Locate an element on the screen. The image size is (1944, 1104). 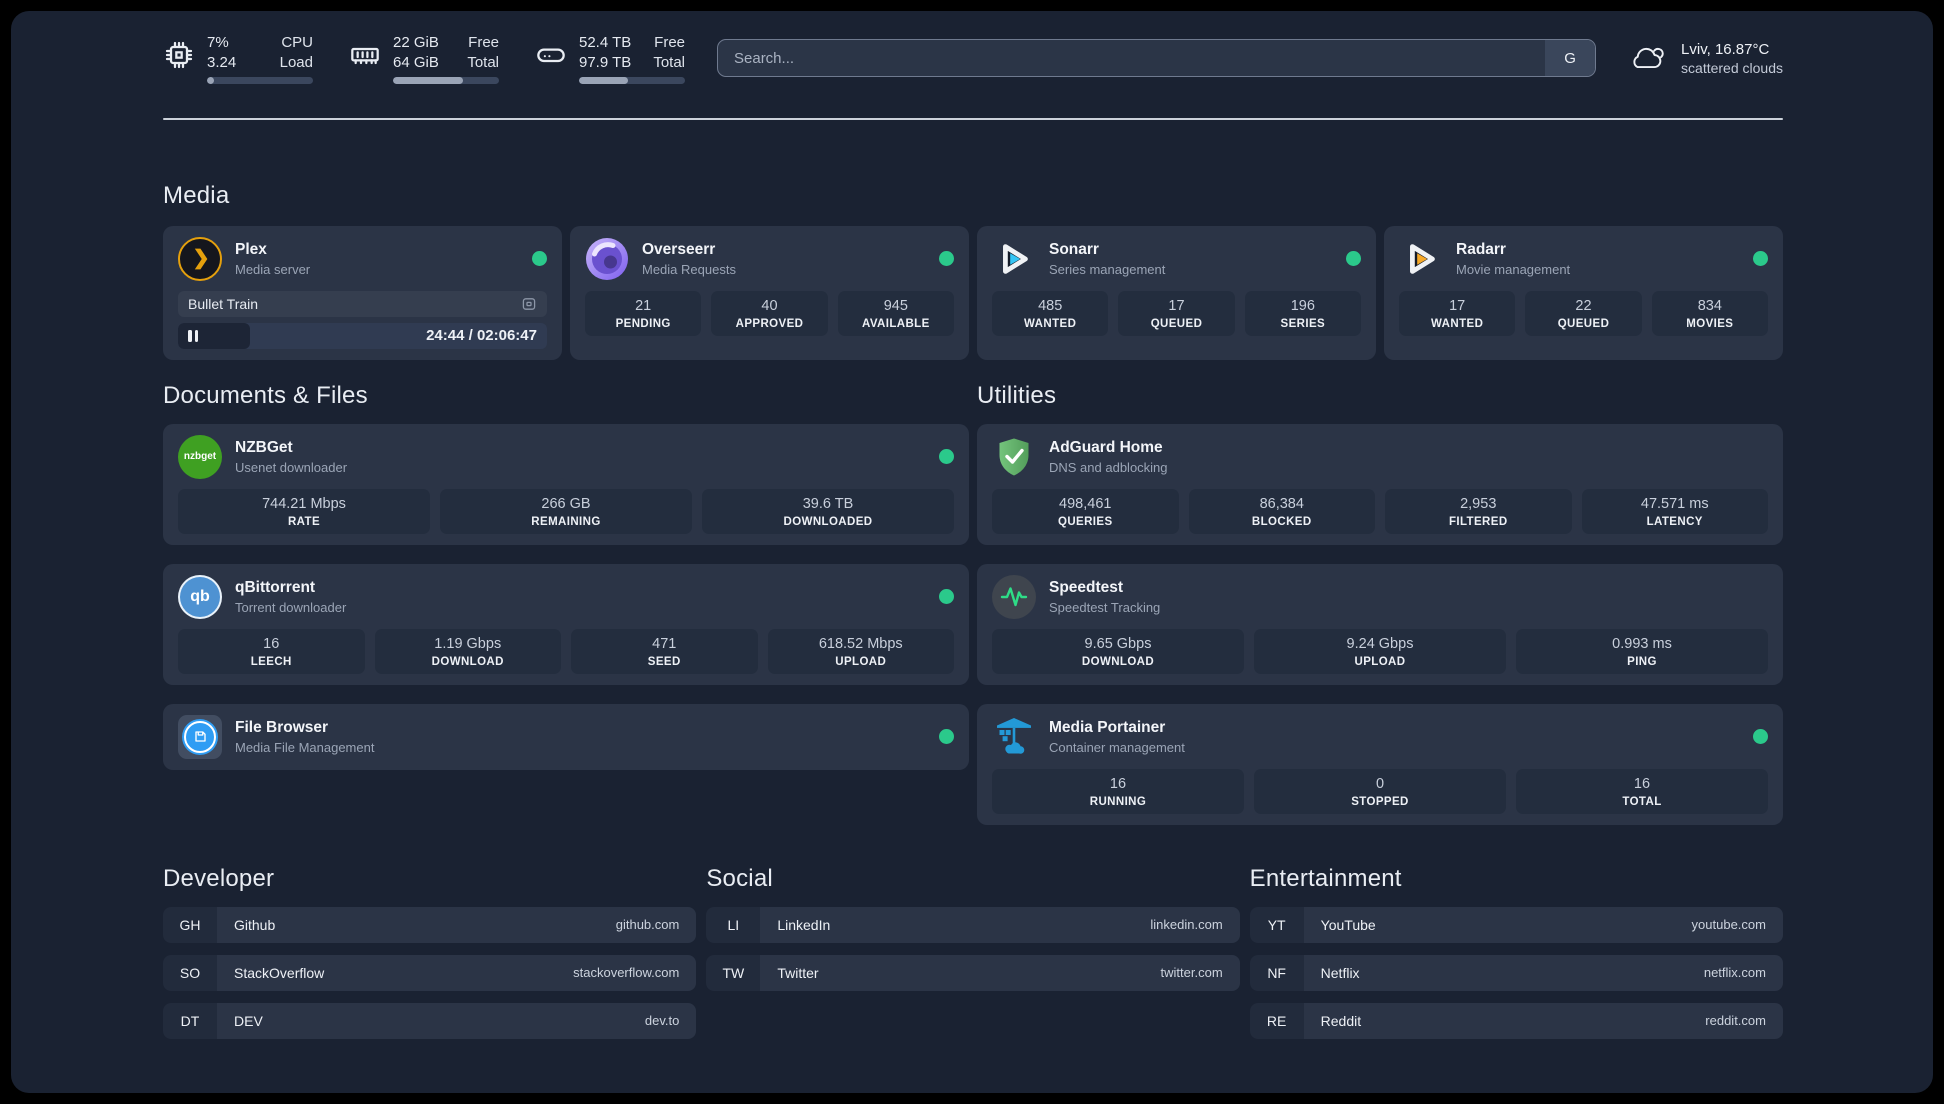
disk-total-label: Total is located at coordinates (669, 62).